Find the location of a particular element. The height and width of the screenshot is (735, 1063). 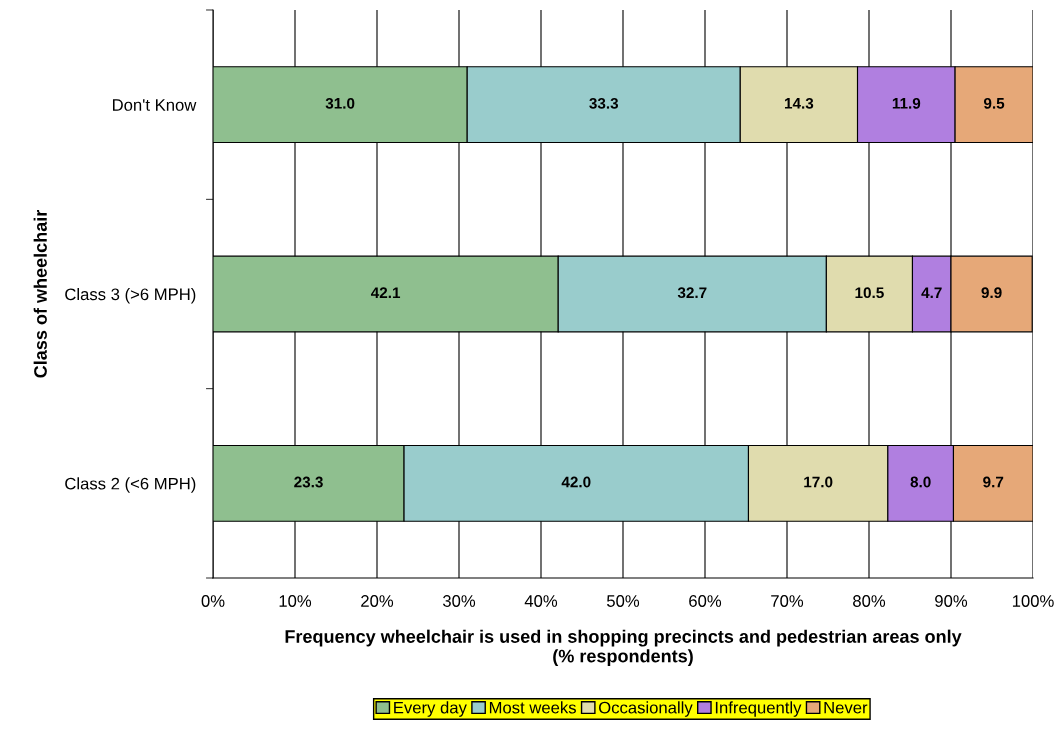

x-tick-label: 100% is located at coordinates (1033, 601).